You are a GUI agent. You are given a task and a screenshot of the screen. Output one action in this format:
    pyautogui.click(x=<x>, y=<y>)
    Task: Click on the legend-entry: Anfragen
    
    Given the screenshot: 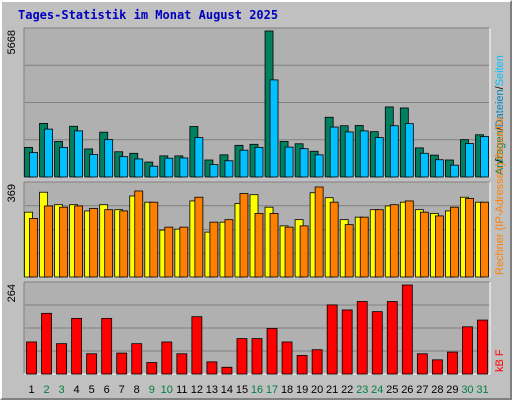 What is the action you would take?
    pyautogui.click(x=500, y=152)
    